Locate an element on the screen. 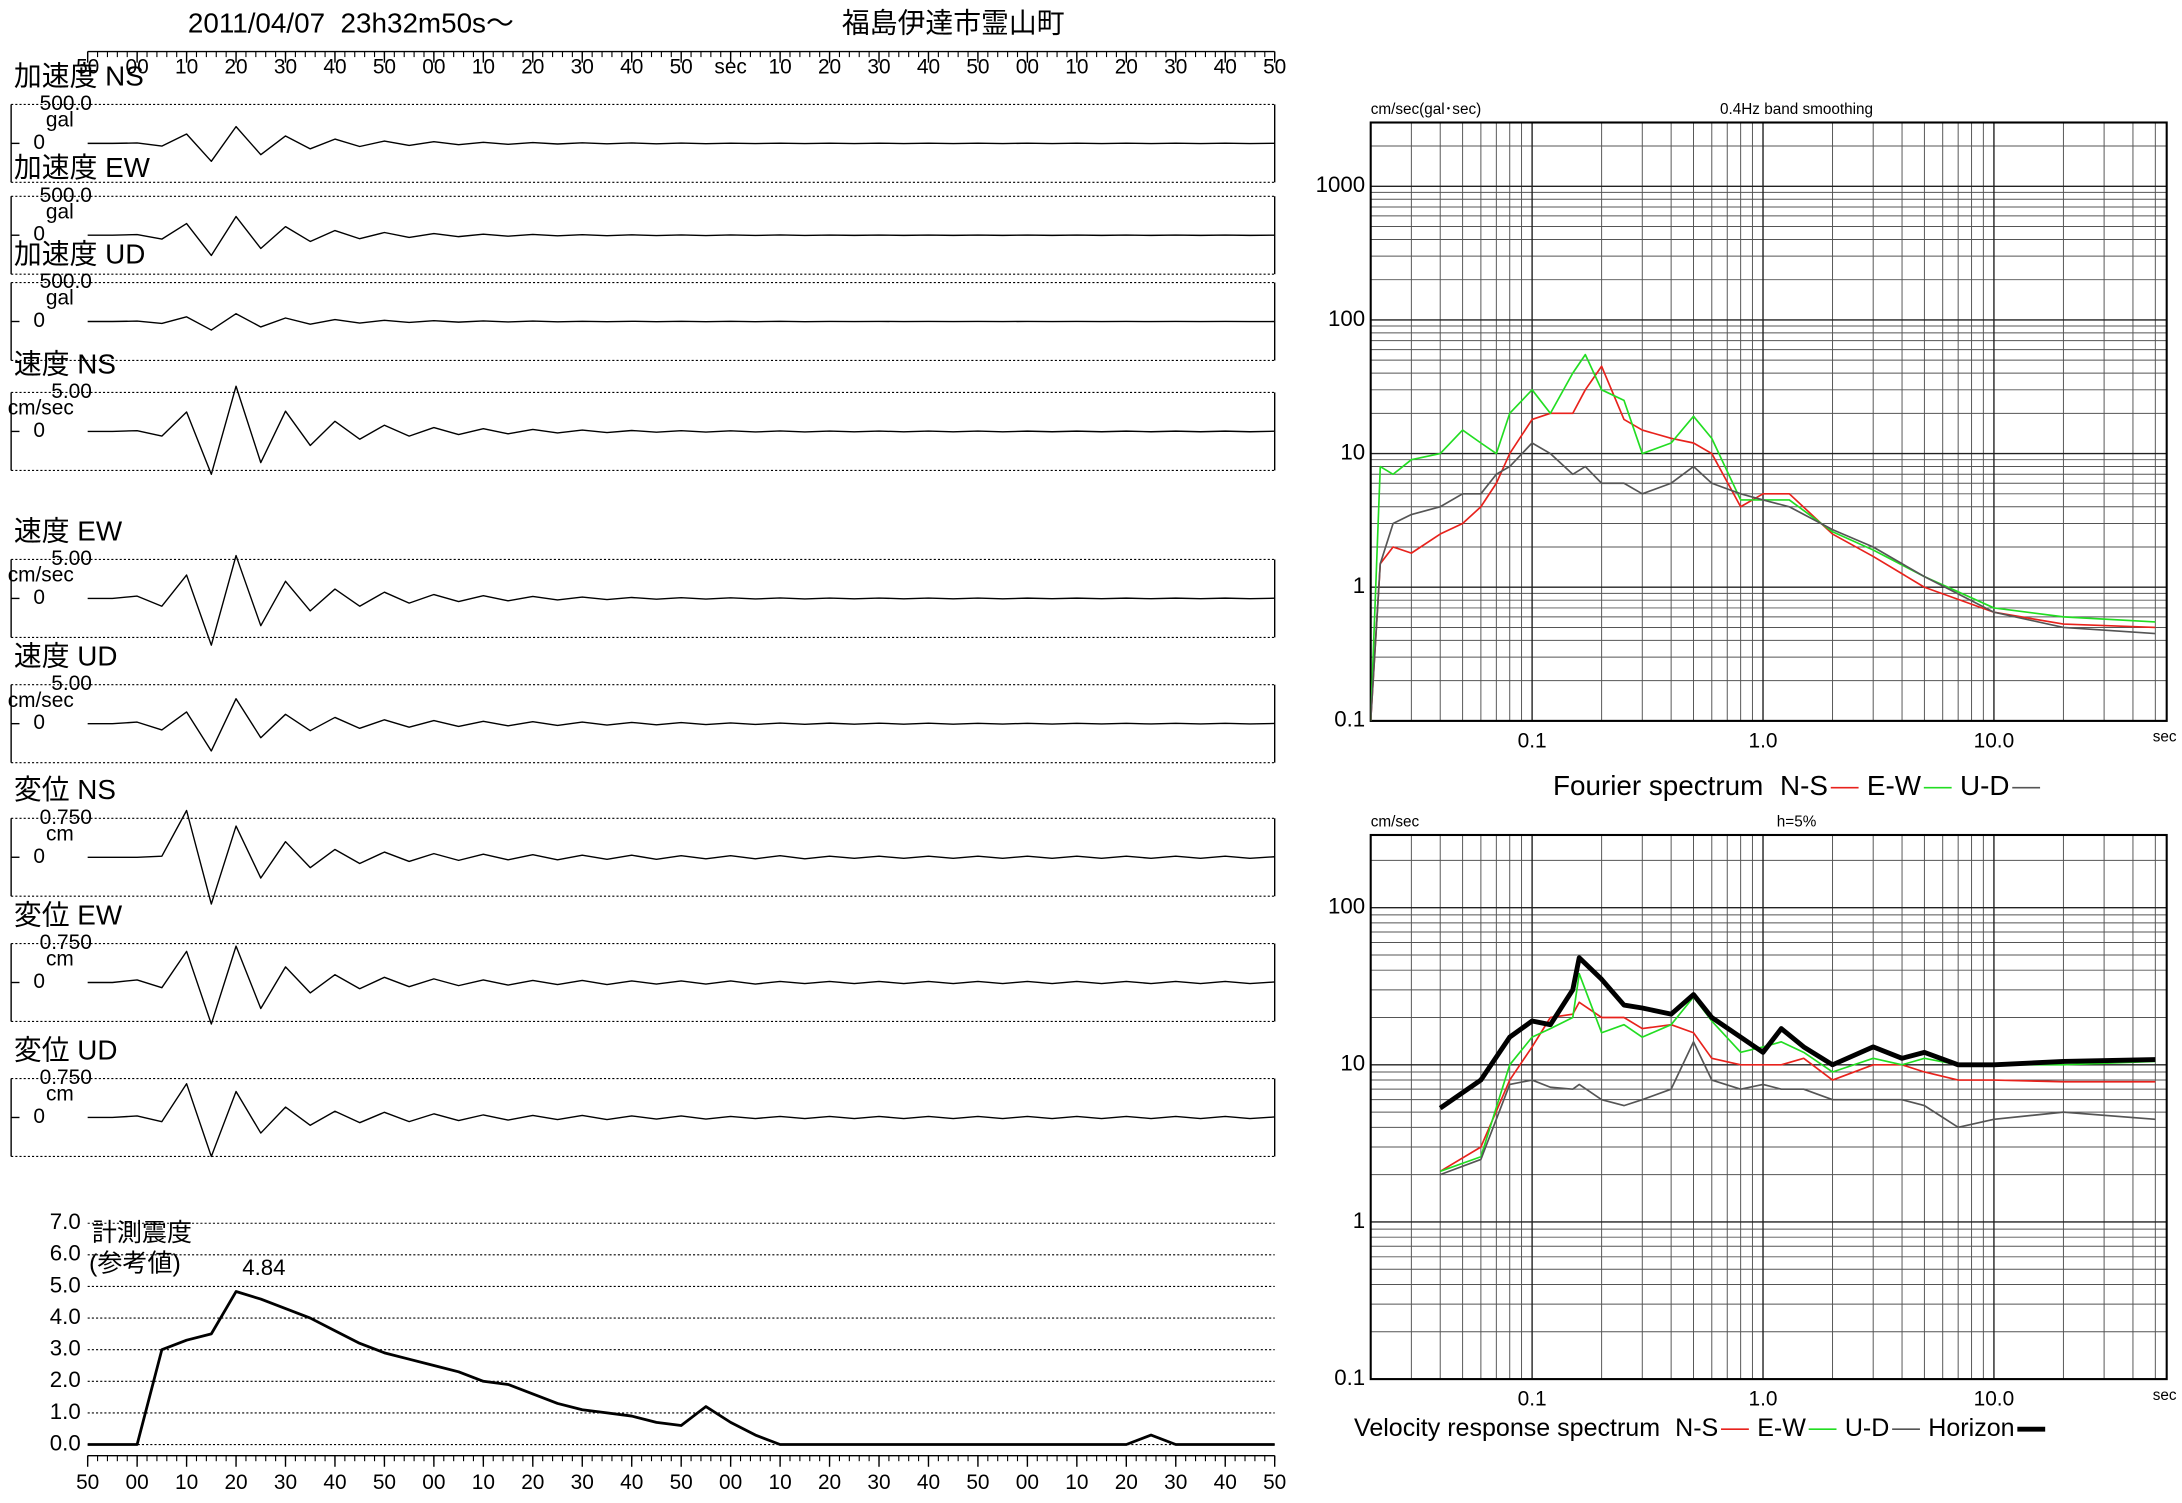 This screenshot has width=2182, height=1503. peak-label: 4.84 is located at coordinates (263, 1267).